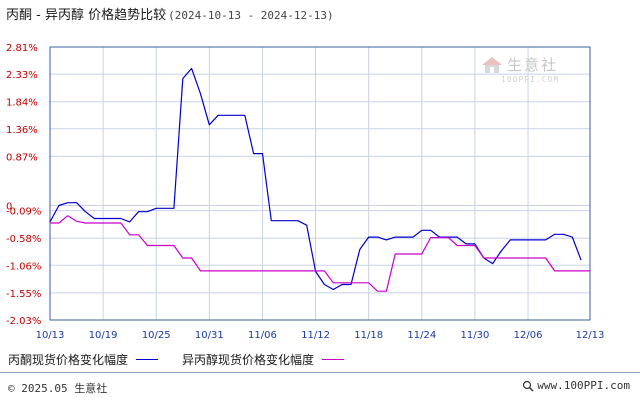 The height and width of the screenshot is (400, 640). What do you see at coordinates (583, 385) in the screenshot?
I see `footer-site-link: www.100PPI.com` at bounding box center [583, 385].